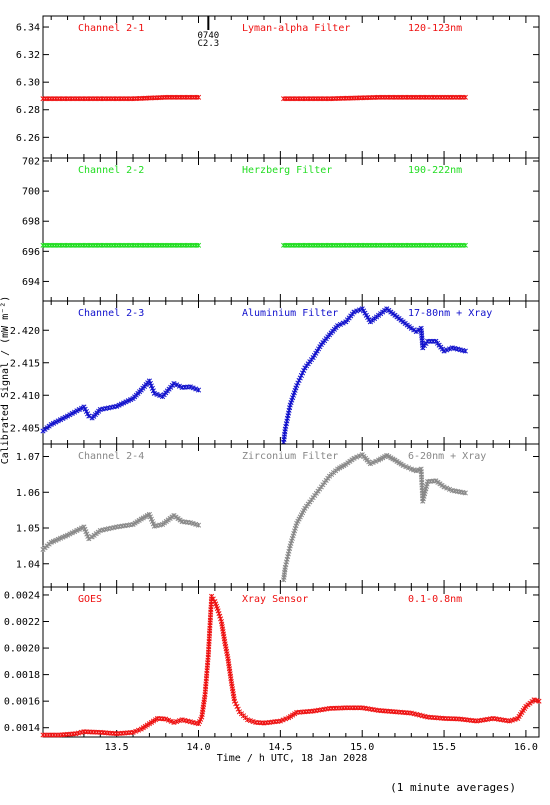  I want to click on y-tick-label: 6.30, so click(28, 83).